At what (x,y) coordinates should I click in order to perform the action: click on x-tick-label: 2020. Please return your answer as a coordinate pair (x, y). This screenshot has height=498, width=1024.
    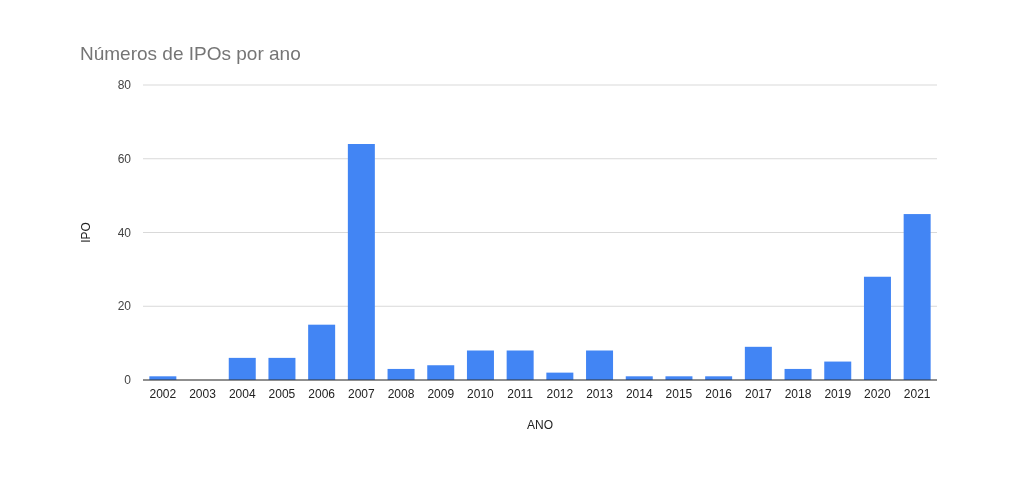
    Looking at the image, I should click on (878, 394).